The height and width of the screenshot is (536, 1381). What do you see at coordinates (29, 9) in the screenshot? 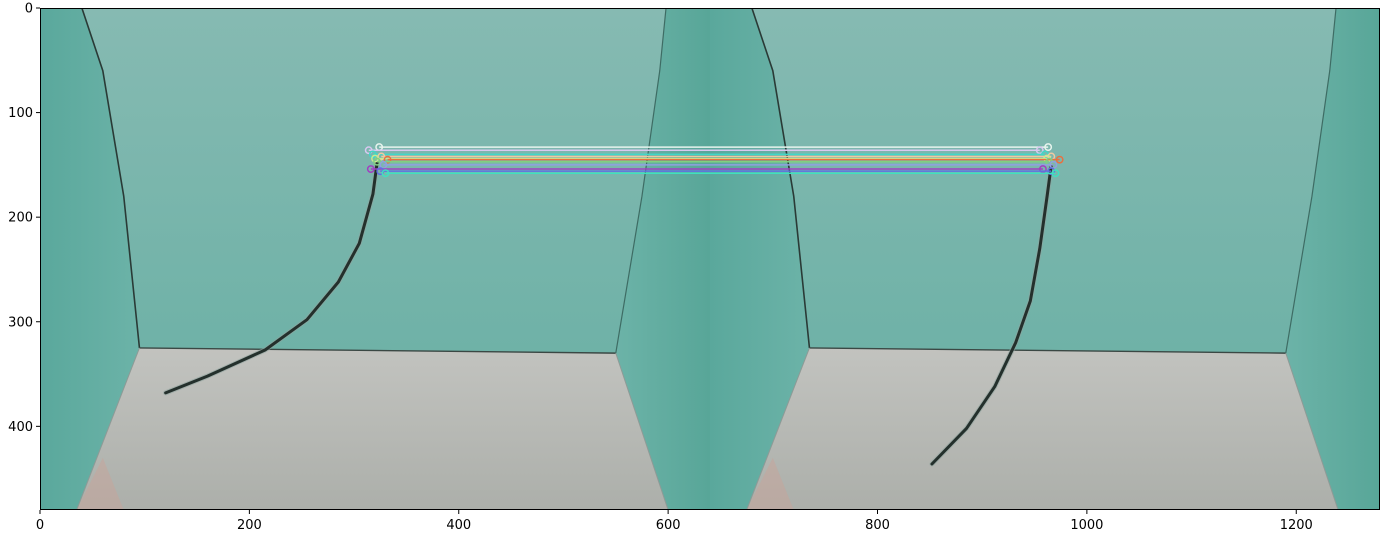
I see `y-tick-label: 0` at bounding box center [29, 9].